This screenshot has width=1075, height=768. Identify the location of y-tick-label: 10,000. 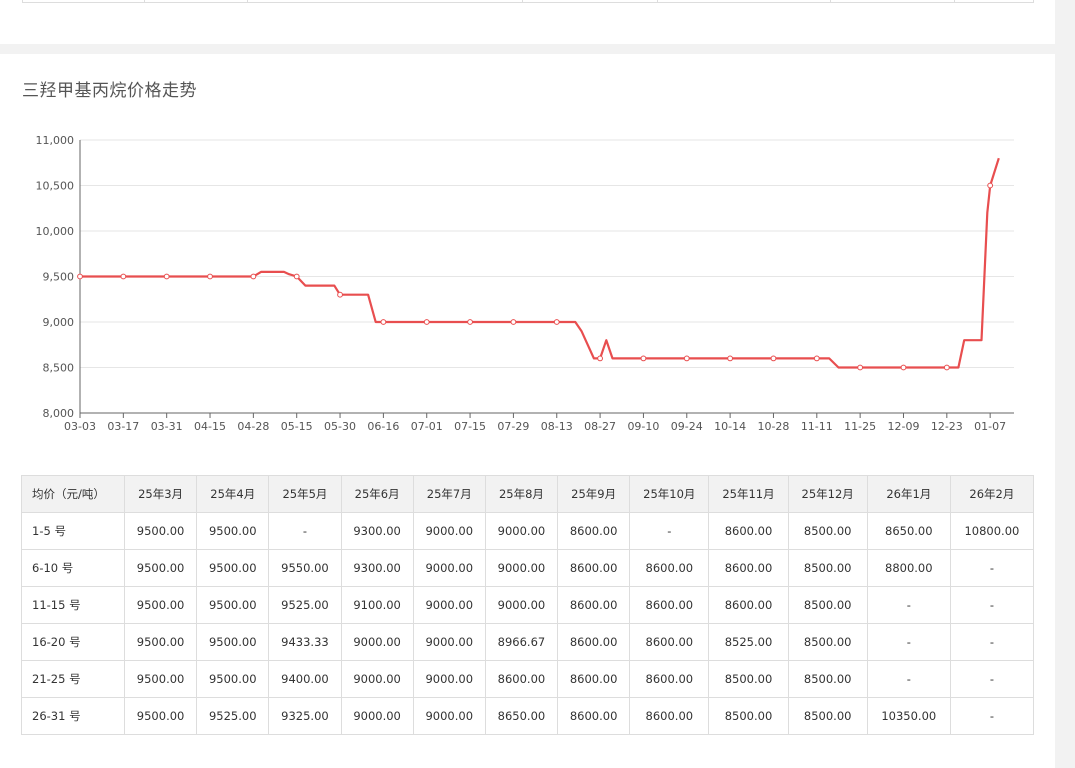
(55, 231).